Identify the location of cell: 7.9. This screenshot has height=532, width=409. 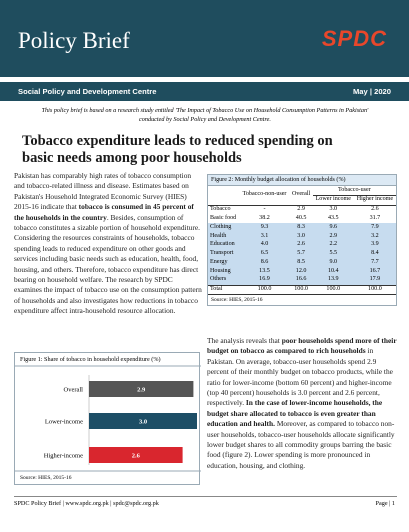
(374, 227).